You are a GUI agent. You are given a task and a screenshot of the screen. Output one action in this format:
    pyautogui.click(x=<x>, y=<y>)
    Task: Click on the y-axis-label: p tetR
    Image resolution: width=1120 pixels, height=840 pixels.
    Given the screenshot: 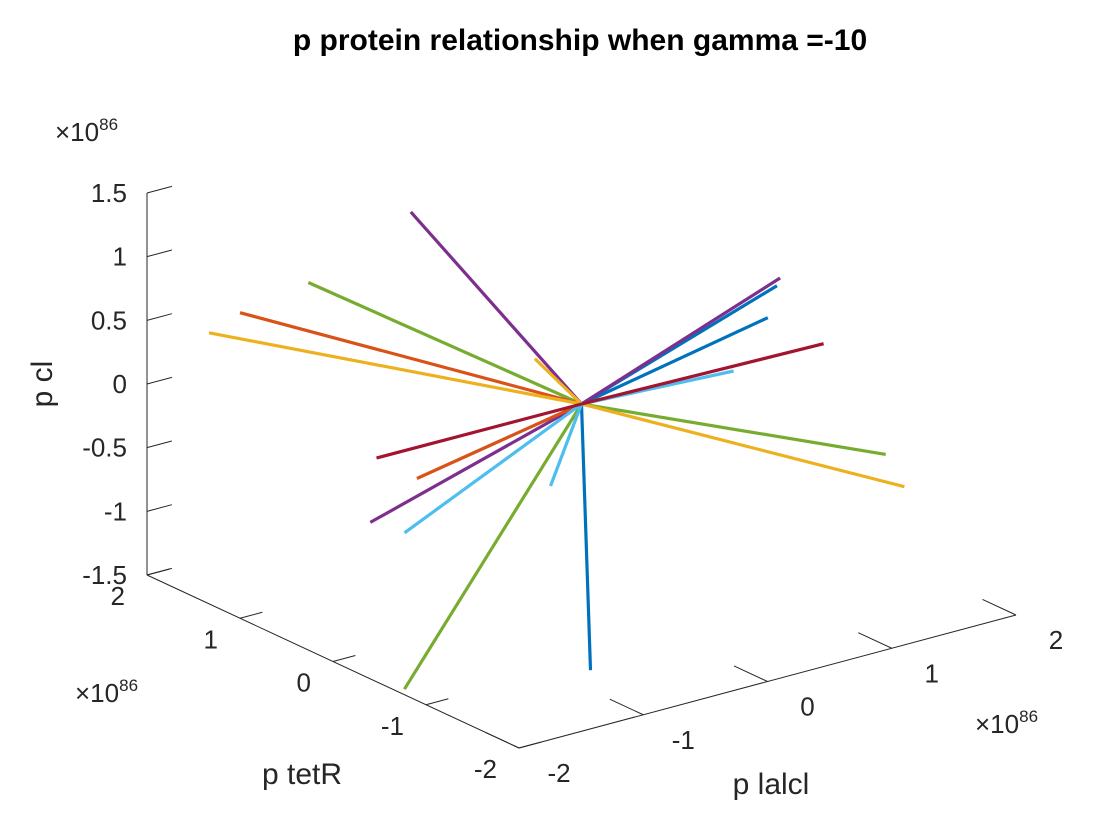 What is the action you would take?
    pyautogui.click(x=302, y=774)
    